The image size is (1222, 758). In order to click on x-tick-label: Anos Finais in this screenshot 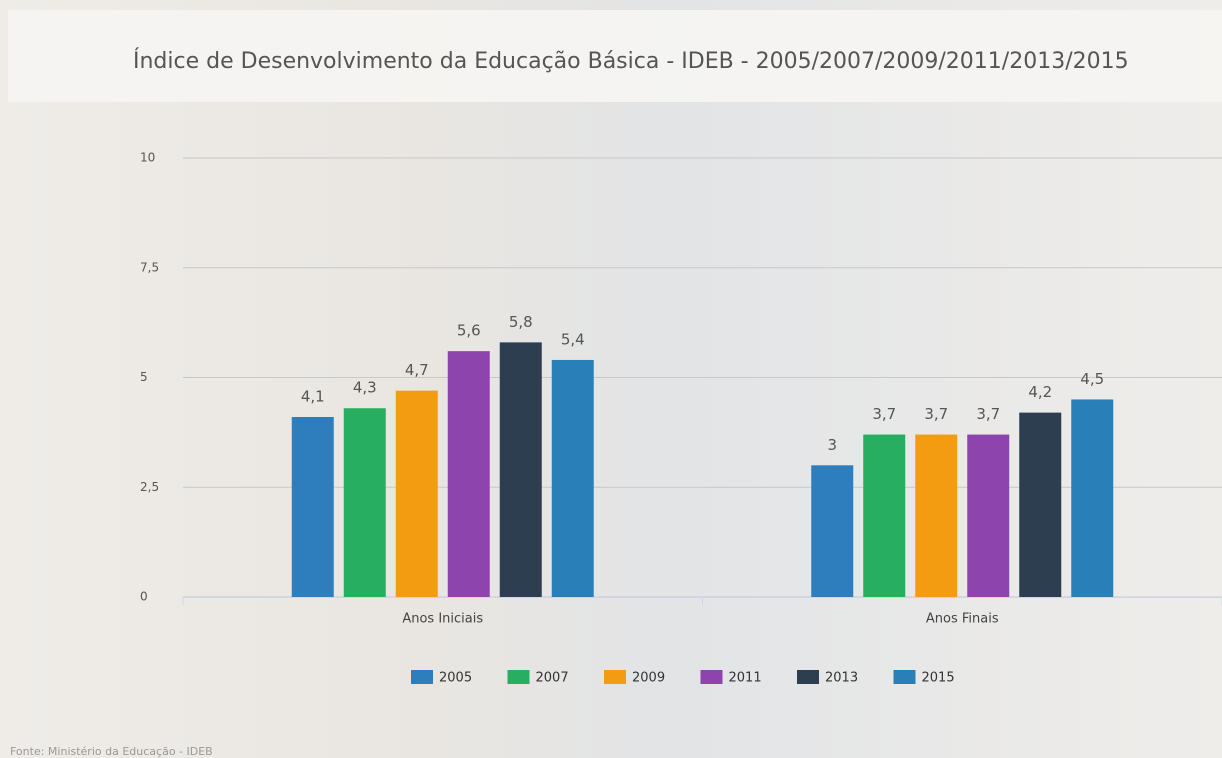, I will do `click(962, 619)`.